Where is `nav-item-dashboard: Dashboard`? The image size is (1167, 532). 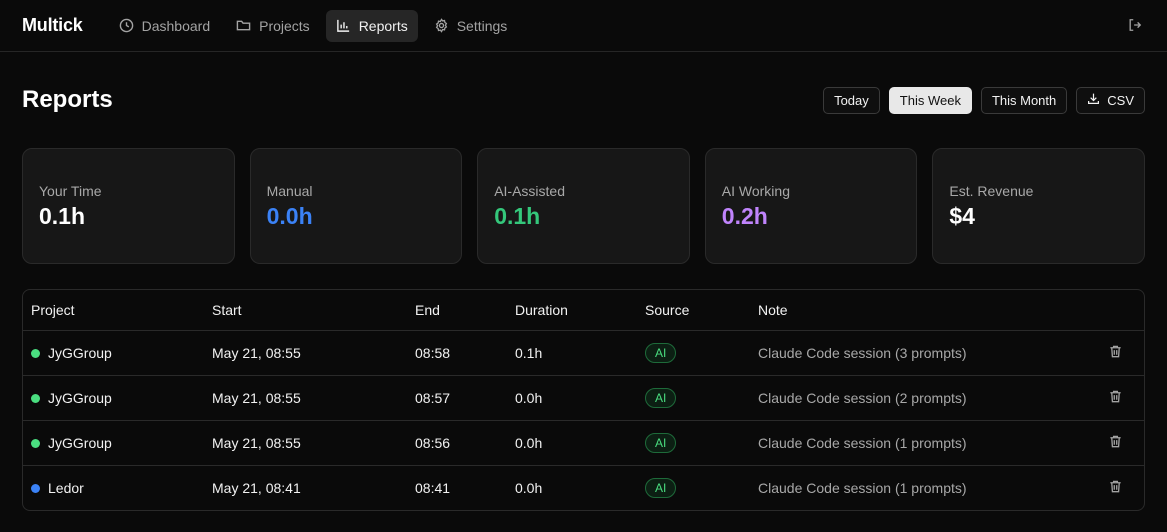
nav-item-dashboard: Dashboard is located at coordinates (165, 26).